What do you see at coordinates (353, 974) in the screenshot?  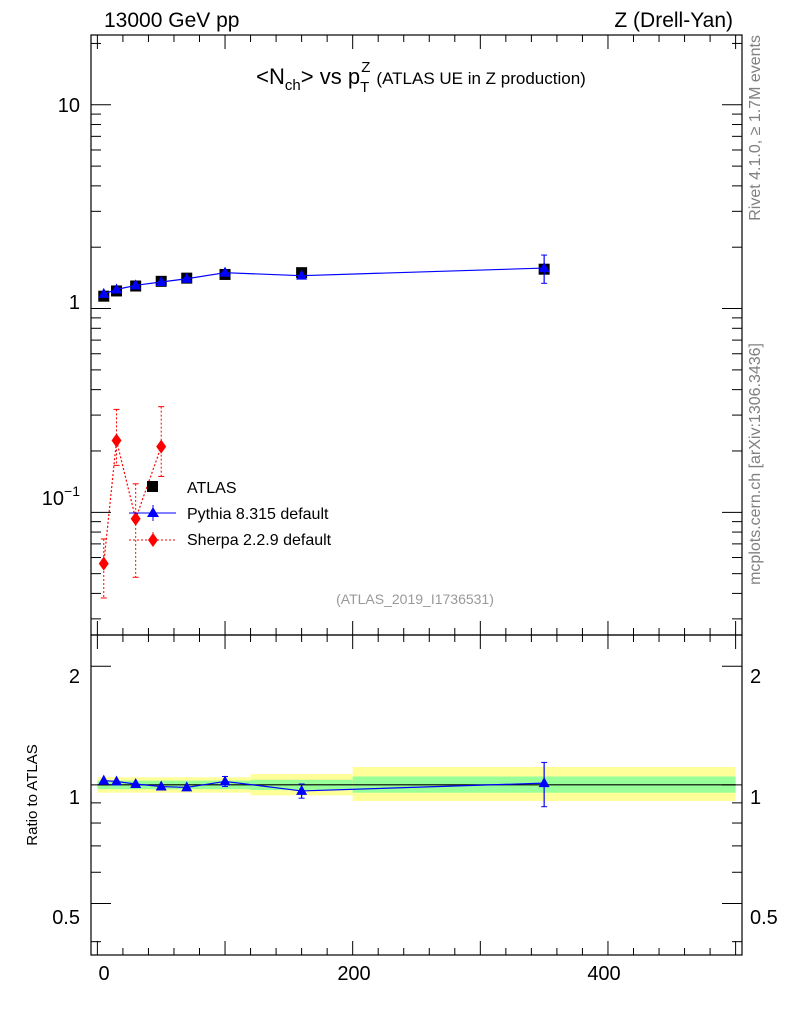 I see `x-tick-label-200: 200` at bounding box center [353, 974].